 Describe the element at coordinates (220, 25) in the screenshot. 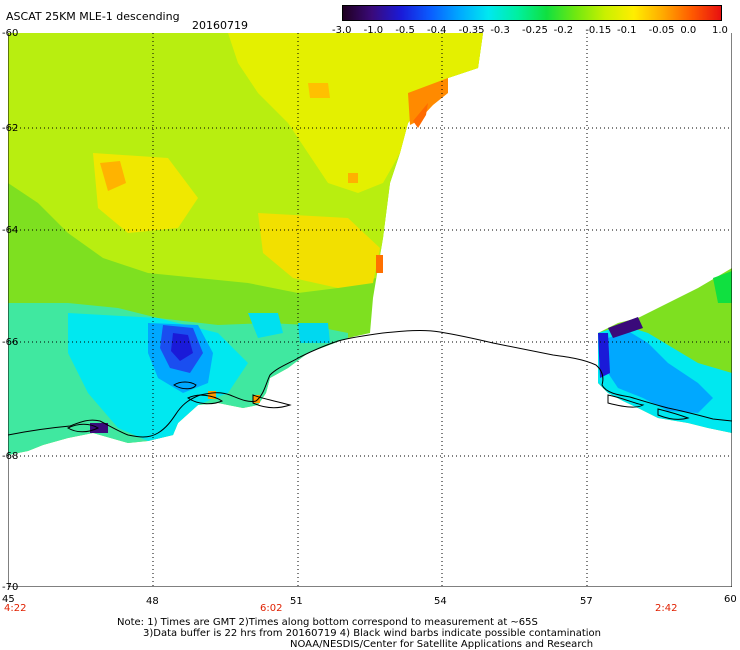

I see `product-date: 20160719` at that location.